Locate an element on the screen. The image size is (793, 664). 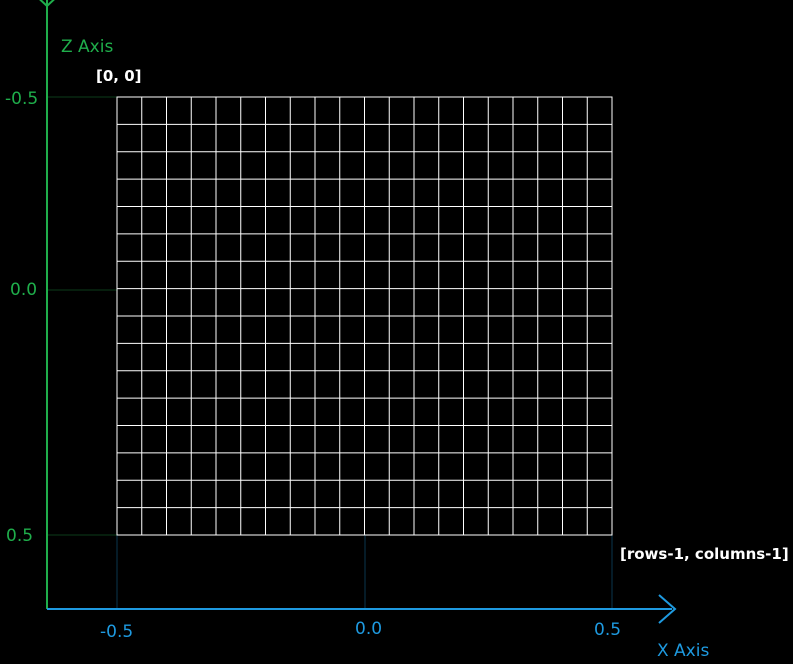
x-axis is located at coordinates (362, 609).